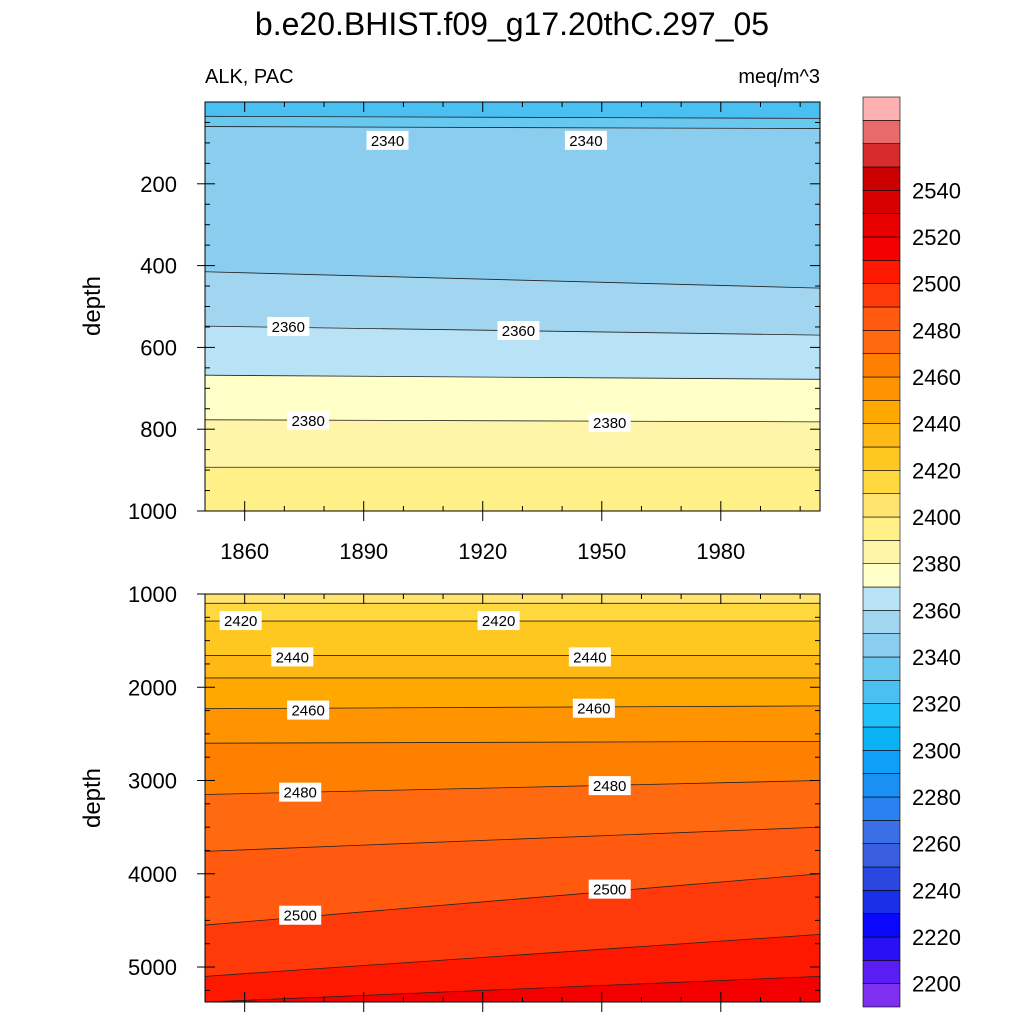  What do you see at coordinates (720, 551) in the screenshot?
I see `x-tick-label: 1980` at bounding box center [720, 551].